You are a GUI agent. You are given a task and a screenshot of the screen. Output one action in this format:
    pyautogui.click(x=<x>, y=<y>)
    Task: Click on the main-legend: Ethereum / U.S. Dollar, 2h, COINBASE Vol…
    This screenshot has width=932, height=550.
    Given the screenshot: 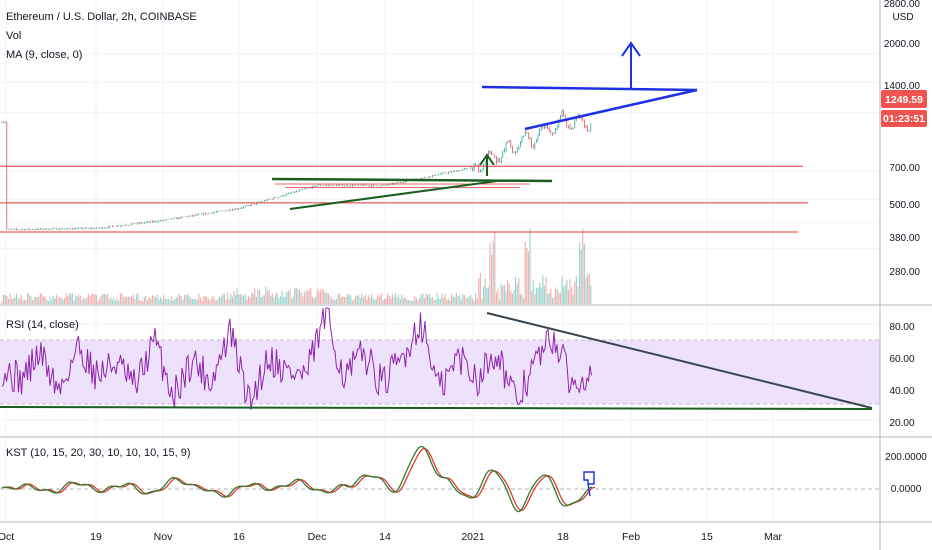 What is the action you would take?
    pyautogui.click(x=101, y=36)
    